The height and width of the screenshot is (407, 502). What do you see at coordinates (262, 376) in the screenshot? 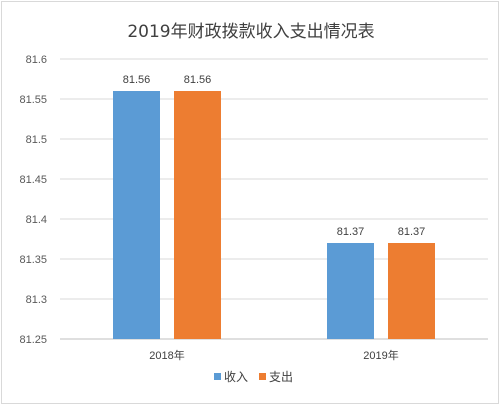
I see `legend-swatch-expense` at bounding box center [262, 376].